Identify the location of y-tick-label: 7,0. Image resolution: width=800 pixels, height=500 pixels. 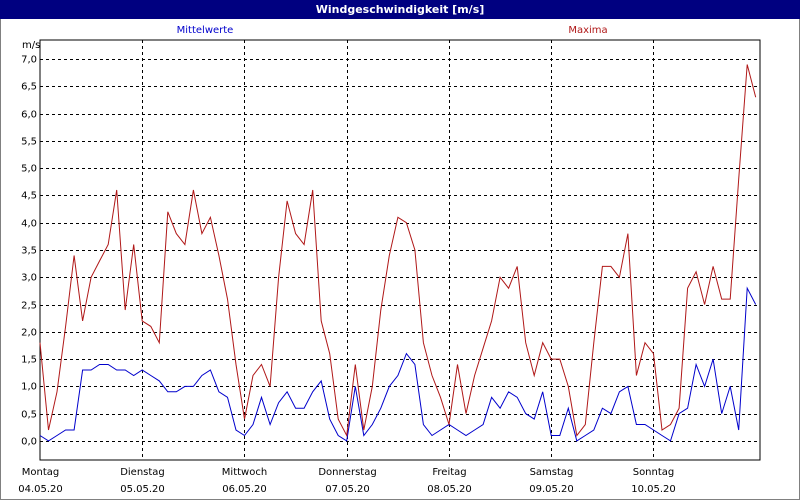
(29, 60).